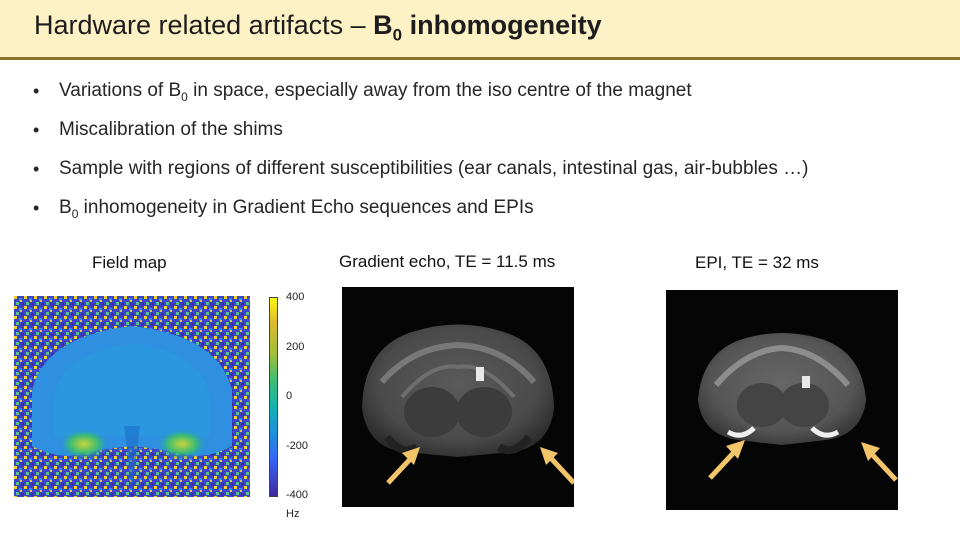 Image resolution: width=960 pixels, height=540 pixels. I want to click on gradient-echo-image, so click(458, 397).